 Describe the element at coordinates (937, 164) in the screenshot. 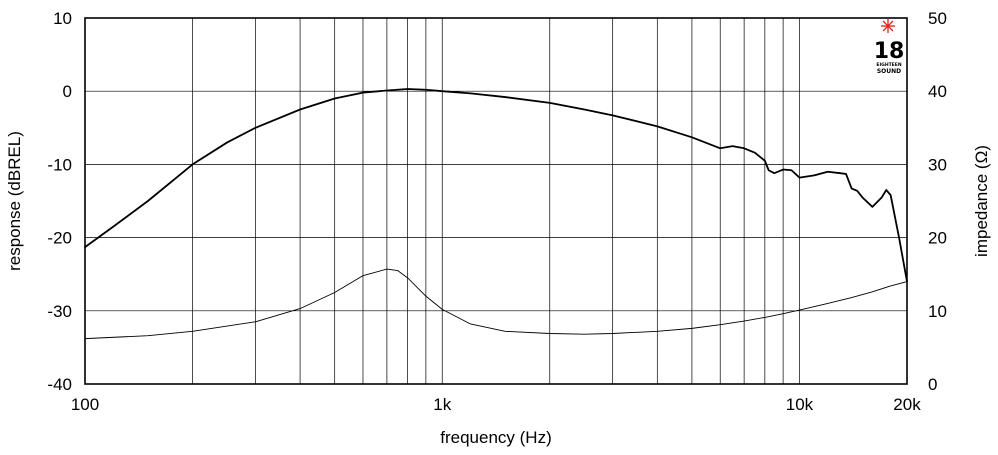

I see `y2-tick-label: 30` at that location.